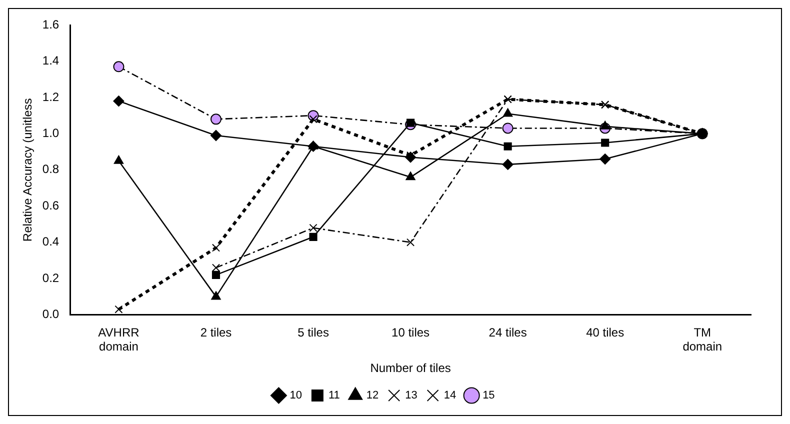 The width and height of the screenshot is (790, 424). I want to click on y-tick-label: 1.0, so click(51, 133).